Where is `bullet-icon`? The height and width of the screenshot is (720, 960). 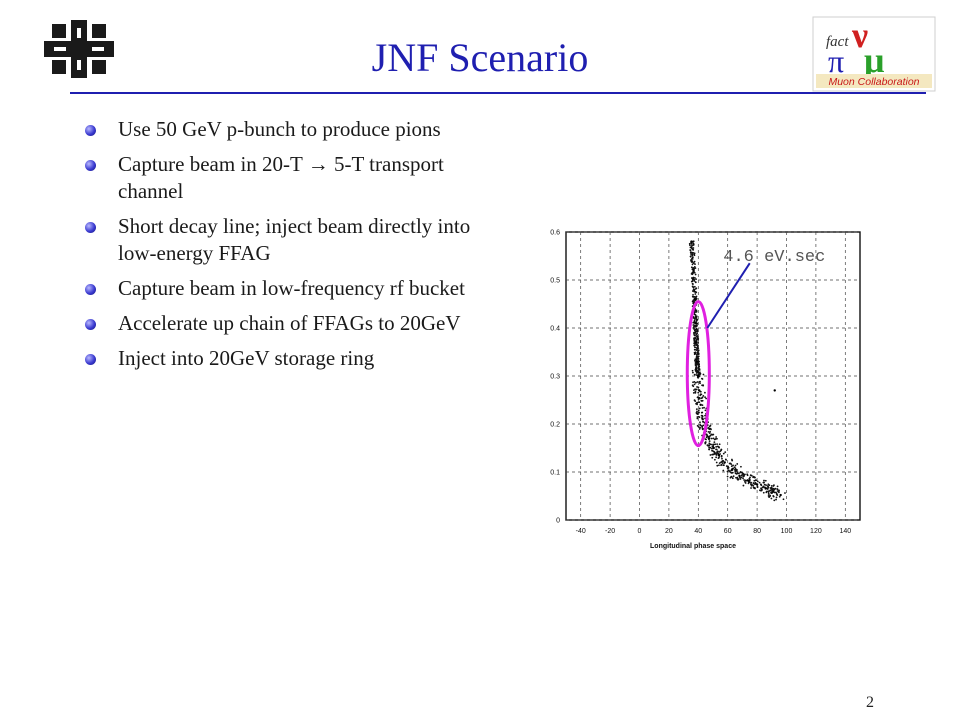
bullet-icon is located at coordinates (90, 359).